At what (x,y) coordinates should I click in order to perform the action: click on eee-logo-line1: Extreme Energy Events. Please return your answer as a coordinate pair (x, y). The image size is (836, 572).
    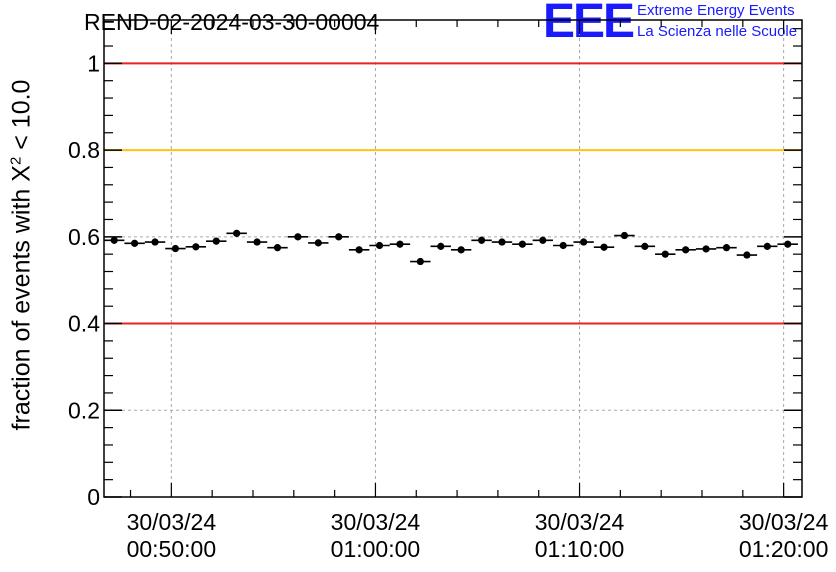
    Looking at the image, I should click on (716, 10).